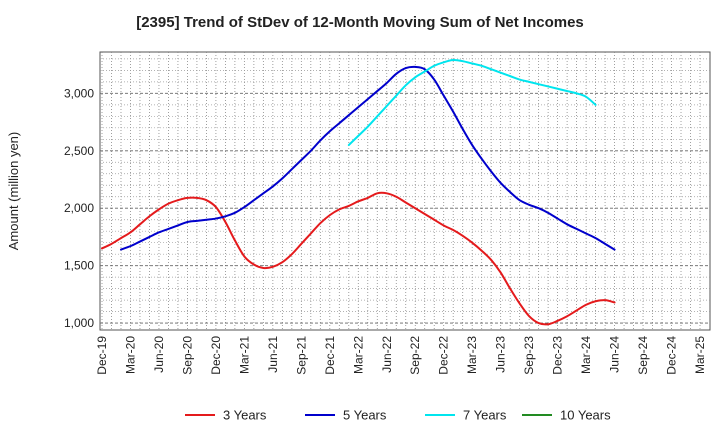 The image size is (720, 440). I want to click on x-tick-label: Jun-20, so click(159, 354).